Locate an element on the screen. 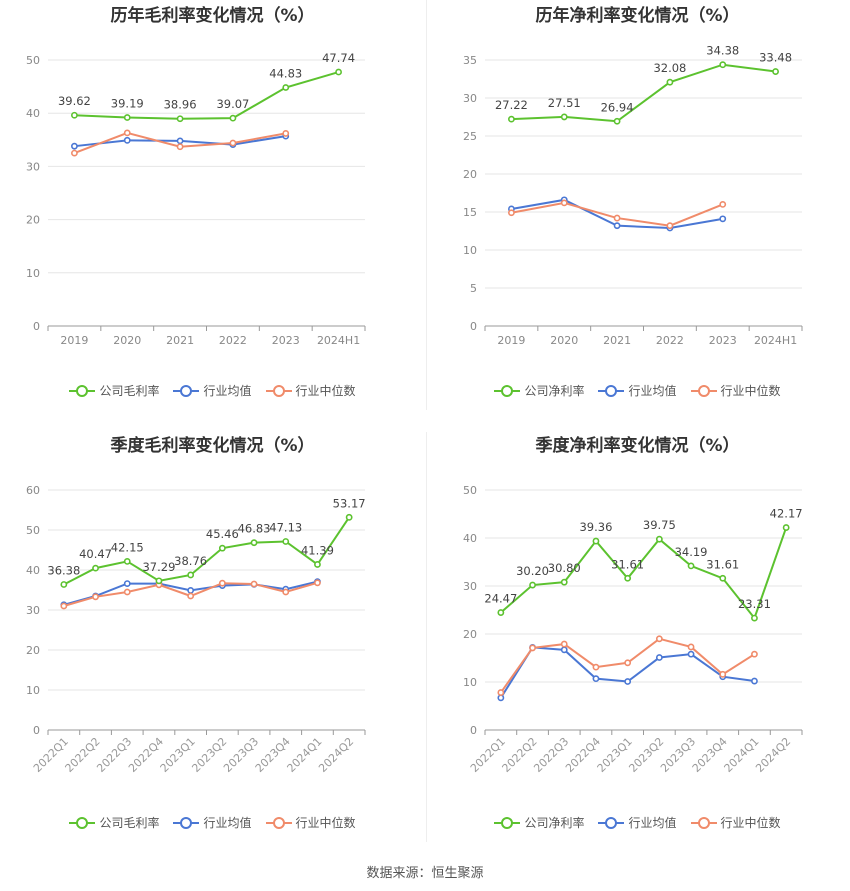 This screenshot has height=891, width=850. source-note: 数据来源：恒生聚源 is located at coordinates (425, 873).